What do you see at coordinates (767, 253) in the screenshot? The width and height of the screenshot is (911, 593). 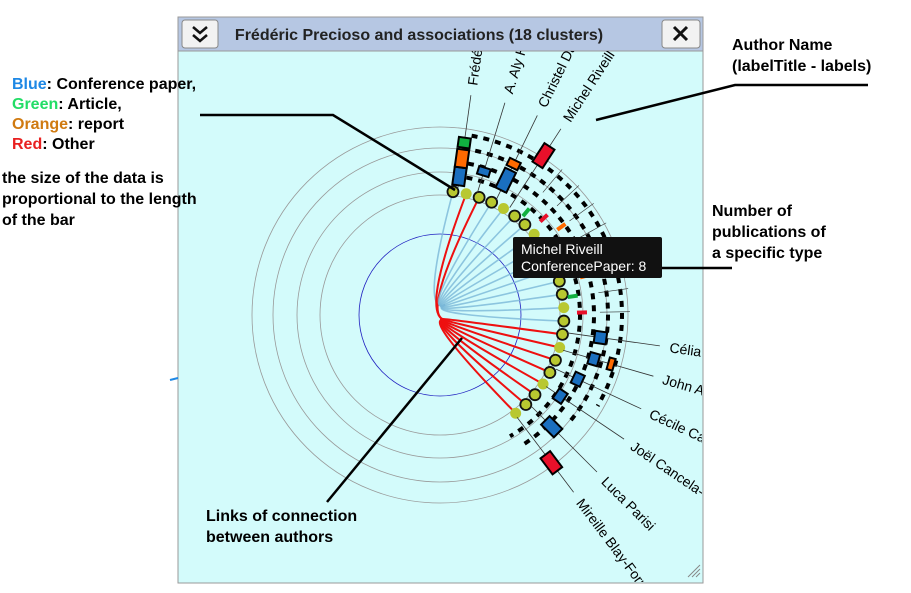 I see `annotation: a specific type` at bounding box center [767, 253].